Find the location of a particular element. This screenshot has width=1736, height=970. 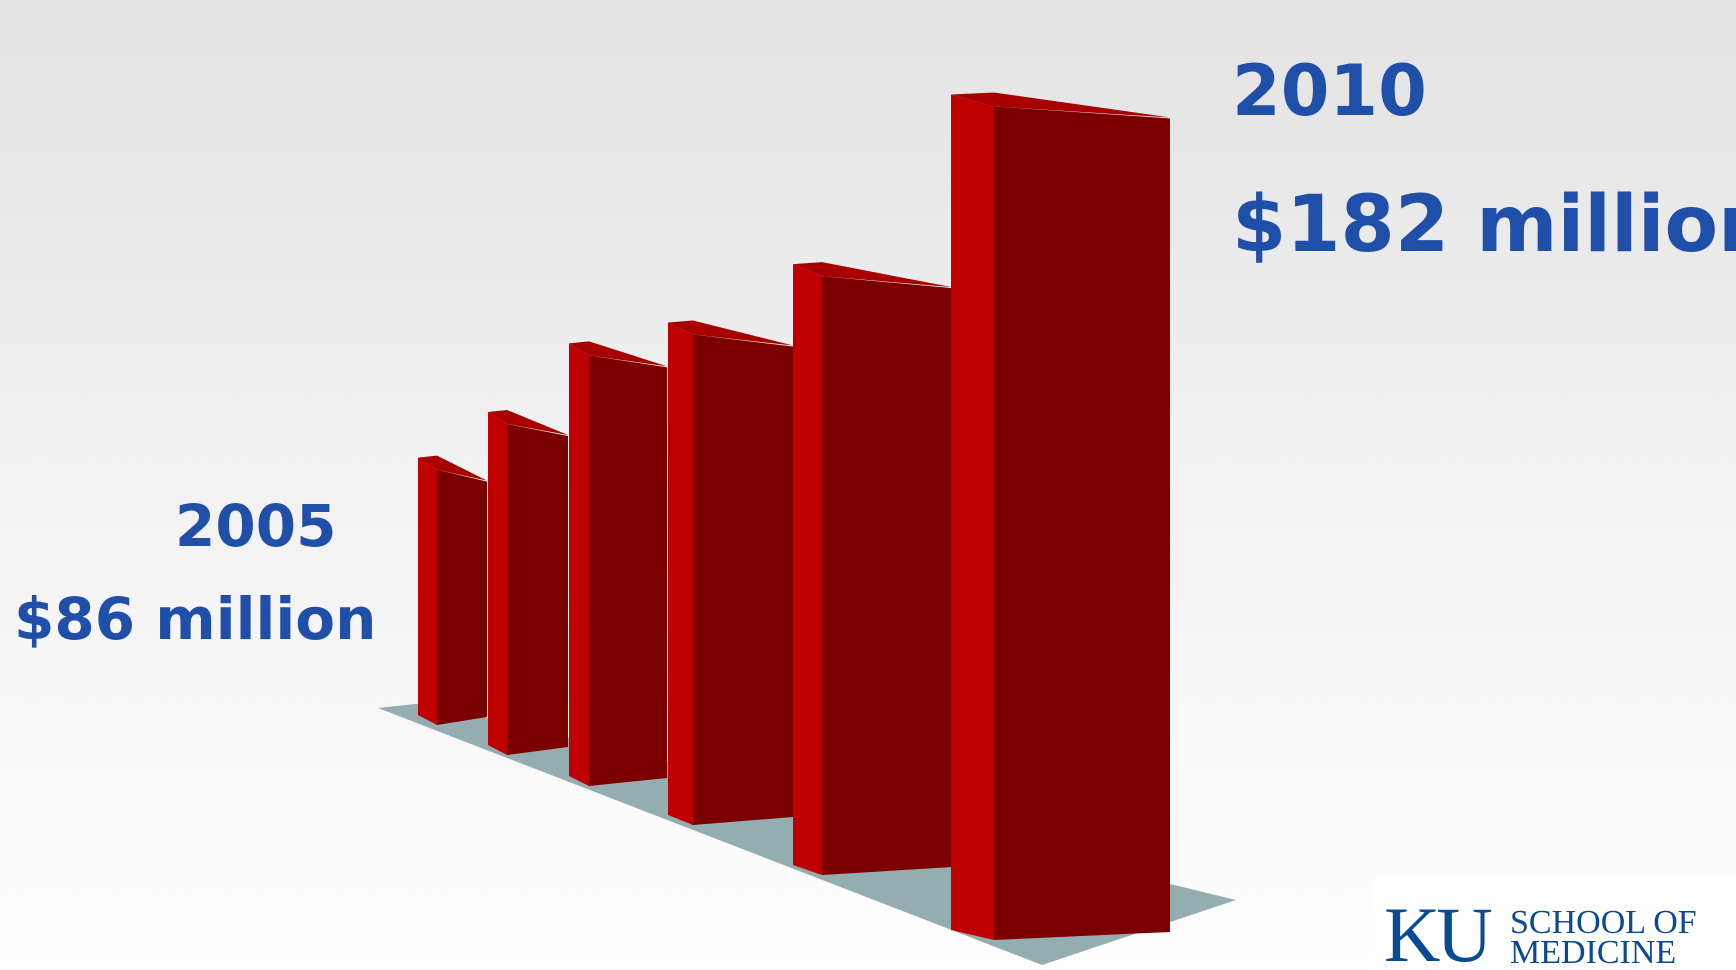

start-year-label: 2005 is located at coordinates (256, 526).